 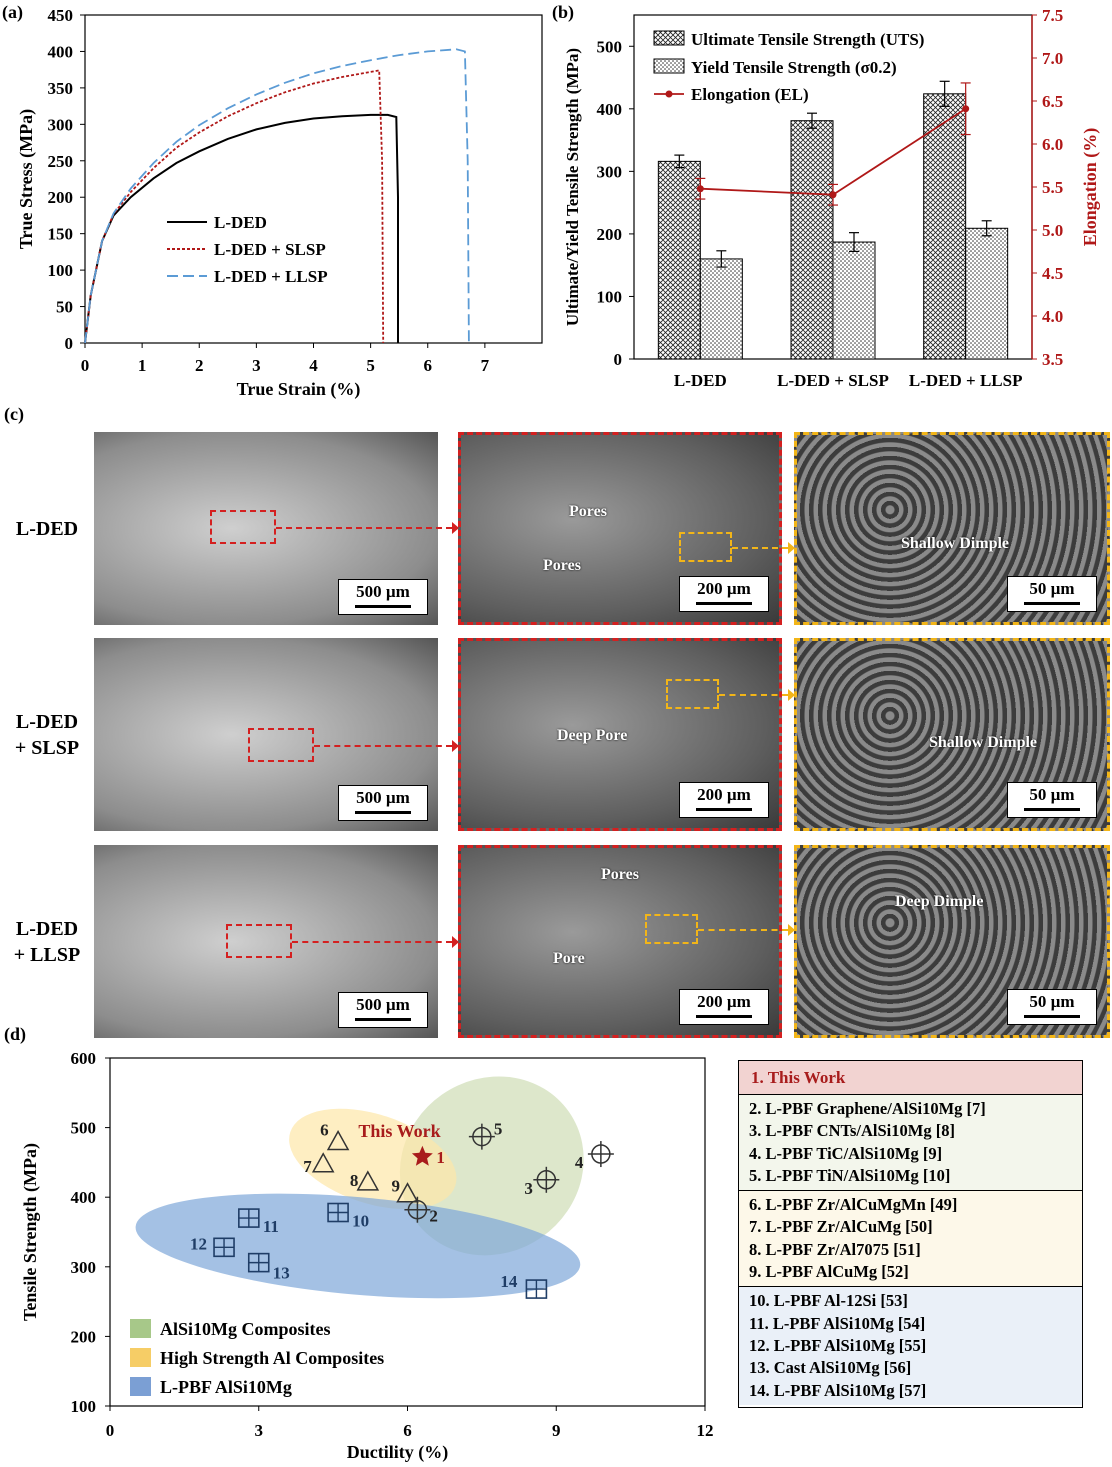 What do you see at coordinates (47, 942) in the screenshot?
I see `sem-row-label-3: L-DED + LLSP` at bounding box center [47, 942].